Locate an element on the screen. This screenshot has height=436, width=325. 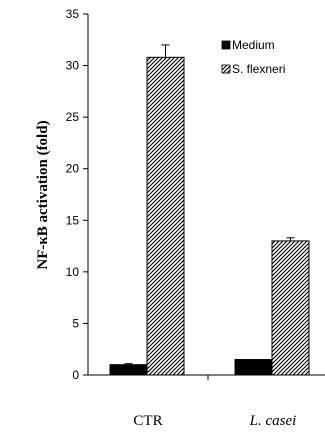
legend-label-medium: Medium is located at coordinates (253, 45).